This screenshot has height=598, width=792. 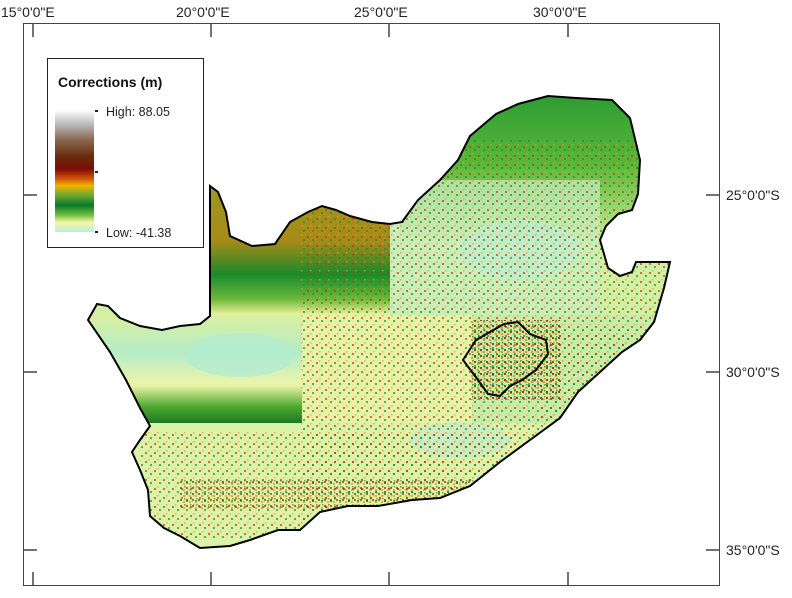 I want to click on lat-label-35s: 35°0'0"S, so click(x=753, y=550).